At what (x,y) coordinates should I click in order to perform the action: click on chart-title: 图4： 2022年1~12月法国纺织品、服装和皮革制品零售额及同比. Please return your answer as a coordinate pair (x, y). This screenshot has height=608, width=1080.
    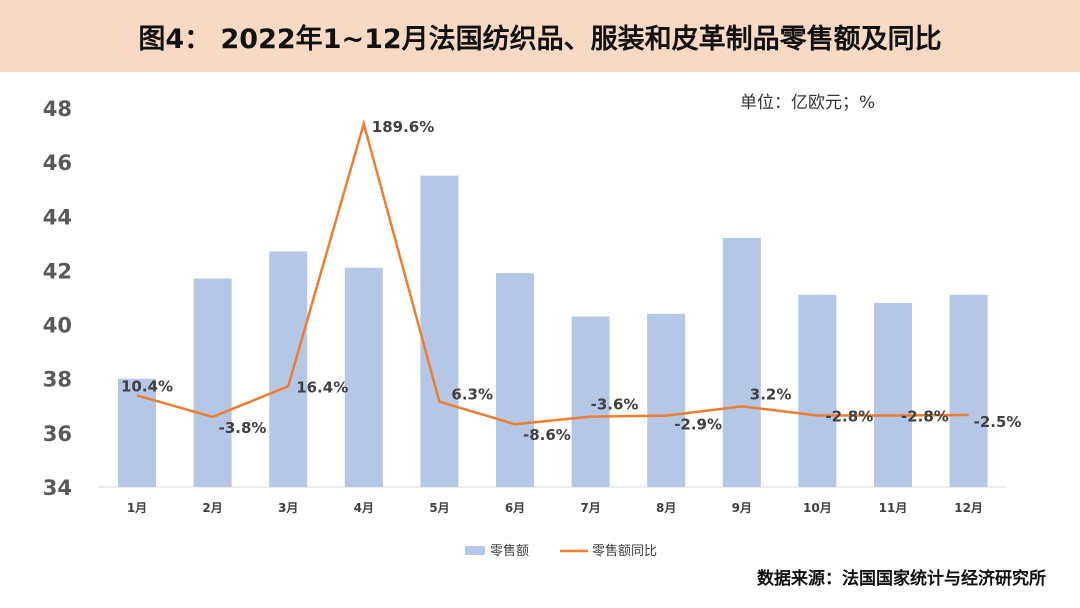
    Looking at the image, I should click on (540, 36).